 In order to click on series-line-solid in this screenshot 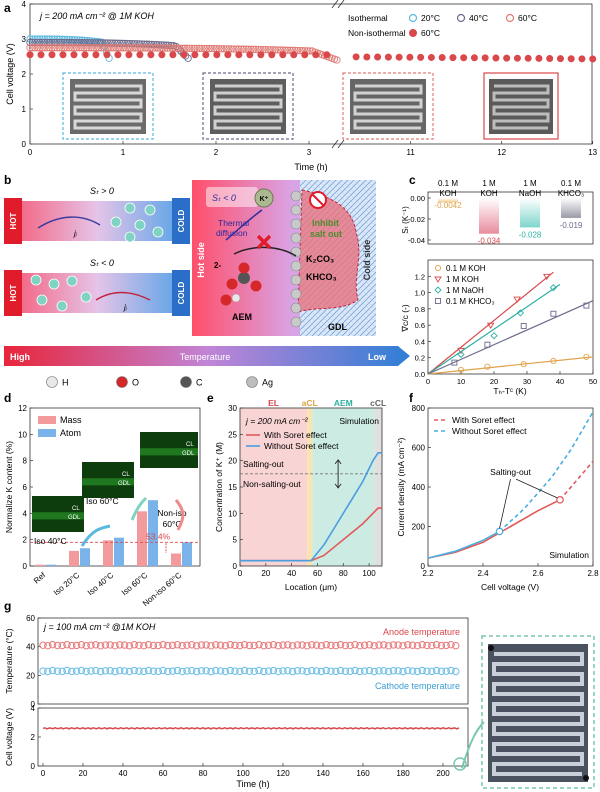, I will do `click(494, 529)`.